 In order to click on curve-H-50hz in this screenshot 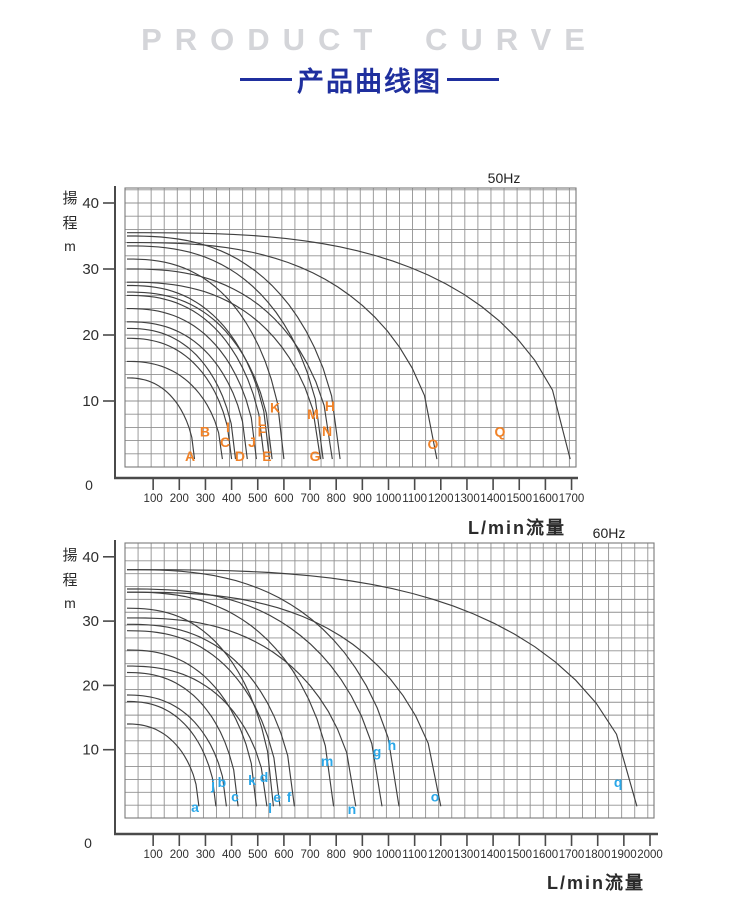, I will do `click(234, 347)`.